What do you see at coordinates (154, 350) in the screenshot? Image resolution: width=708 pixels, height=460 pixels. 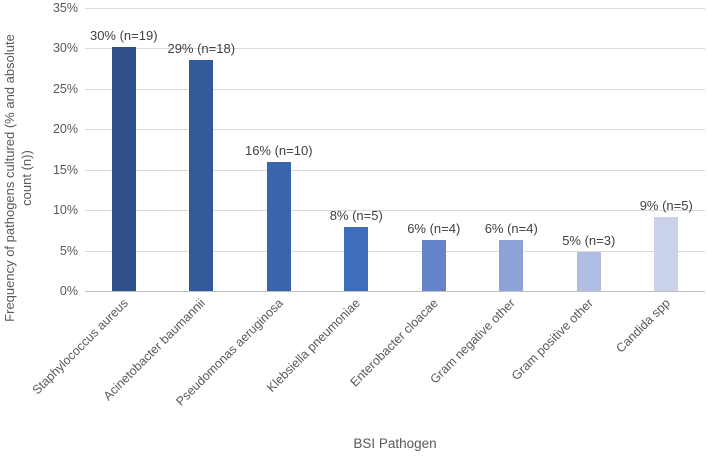 I see `x-axis-category-label: Acinetobacter baumannii` at bounding box center [154, 350].